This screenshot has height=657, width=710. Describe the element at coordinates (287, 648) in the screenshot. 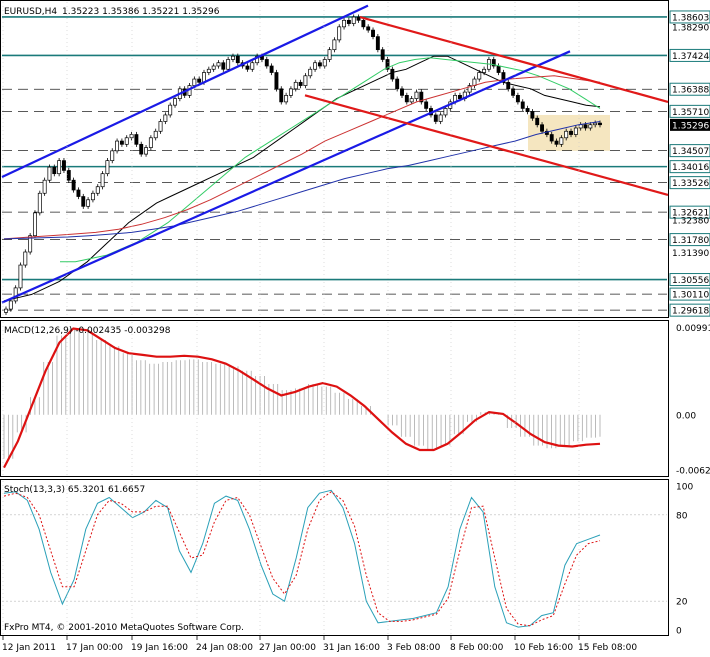

I see `time-axis-label: 27 Jan 00:00` at that location.